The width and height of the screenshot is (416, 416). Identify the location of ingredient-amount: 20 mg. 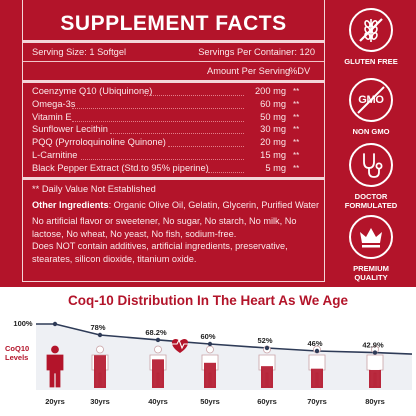
(273, 142).